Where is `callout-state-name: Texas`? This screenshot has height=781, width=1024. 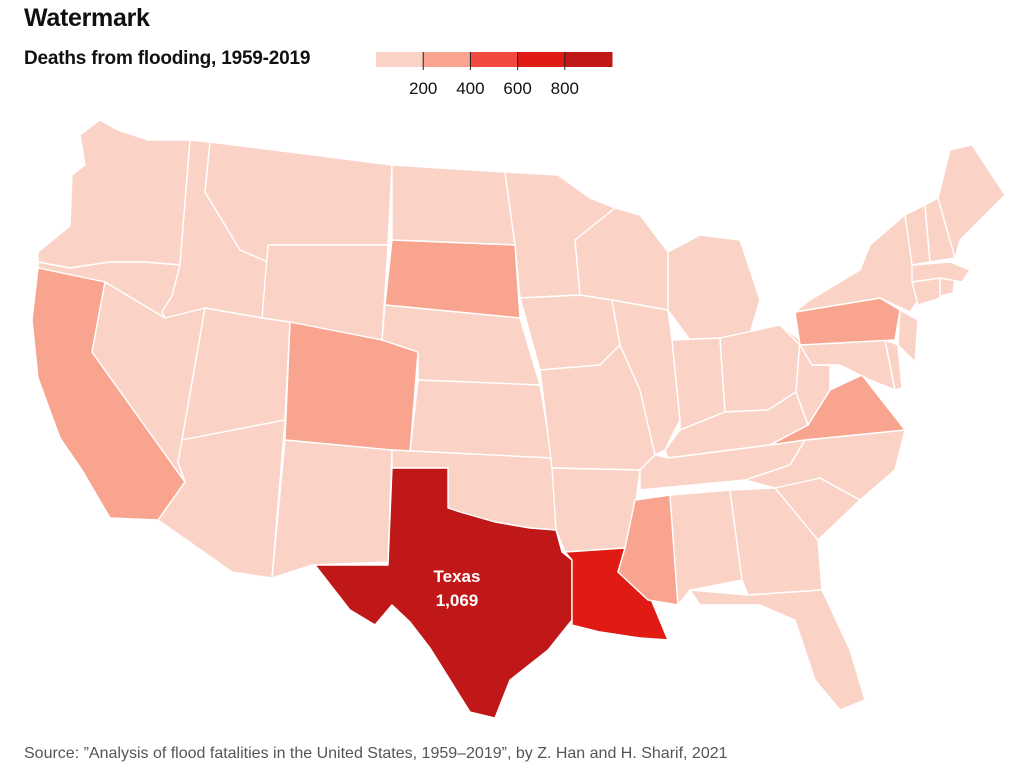
callout-state-name: Texas is located at coordinates (457, 576).